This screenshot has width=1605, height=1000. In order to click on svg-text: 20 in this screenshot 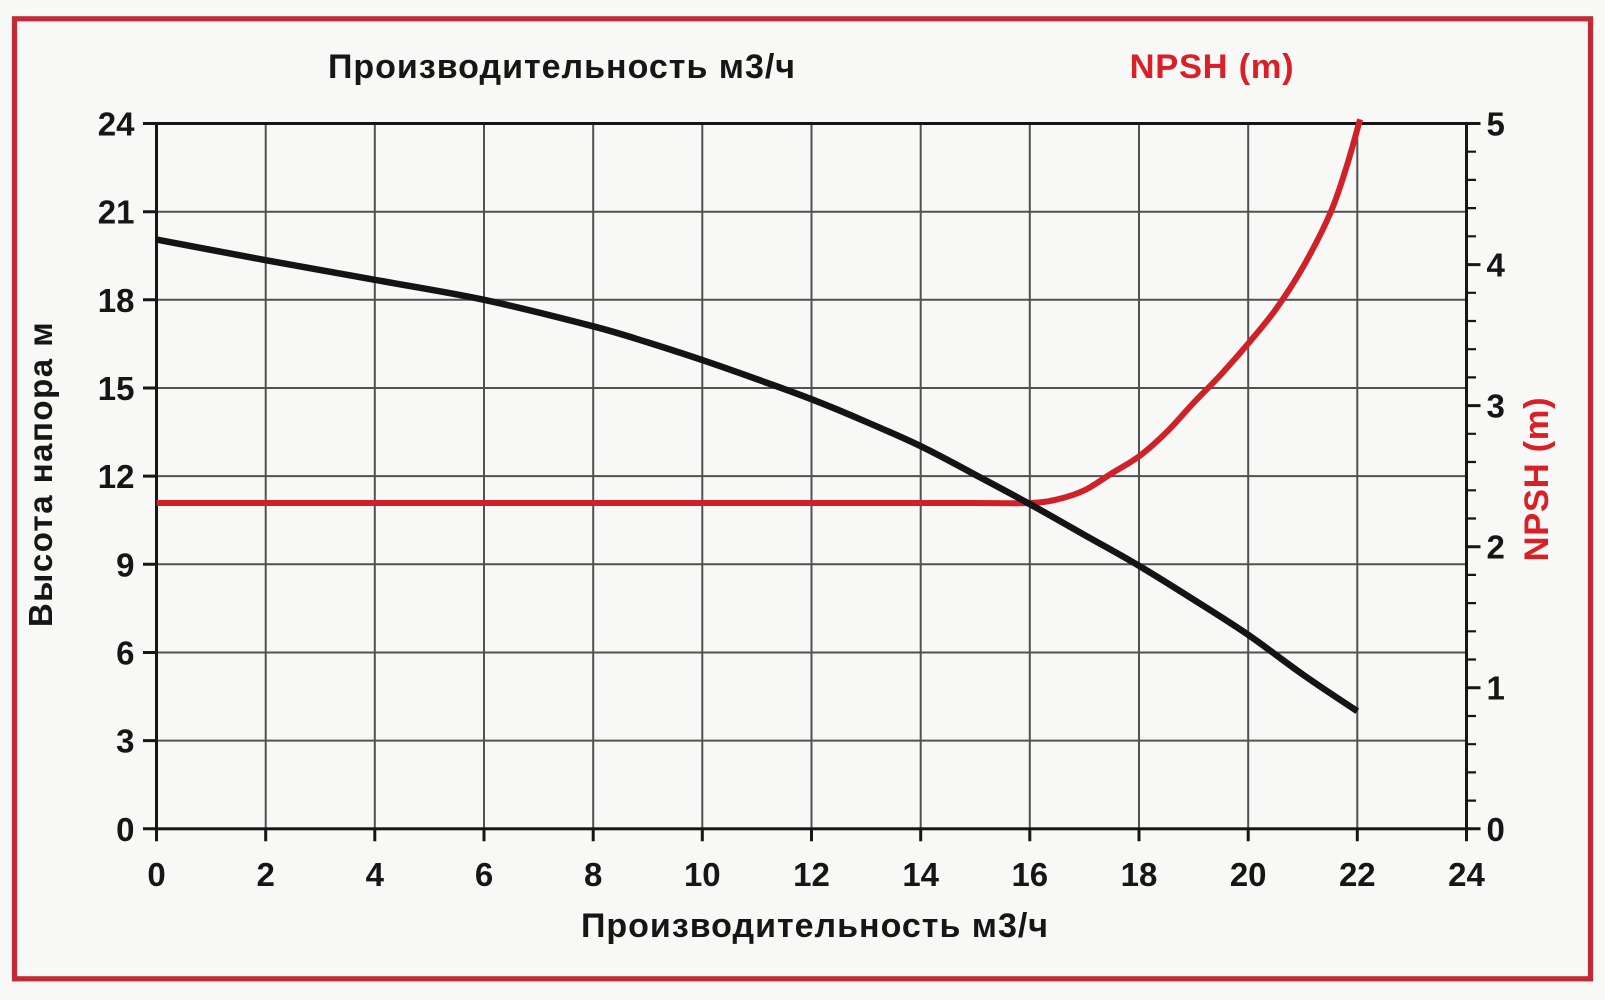, I will do `click(1248, 874)`.